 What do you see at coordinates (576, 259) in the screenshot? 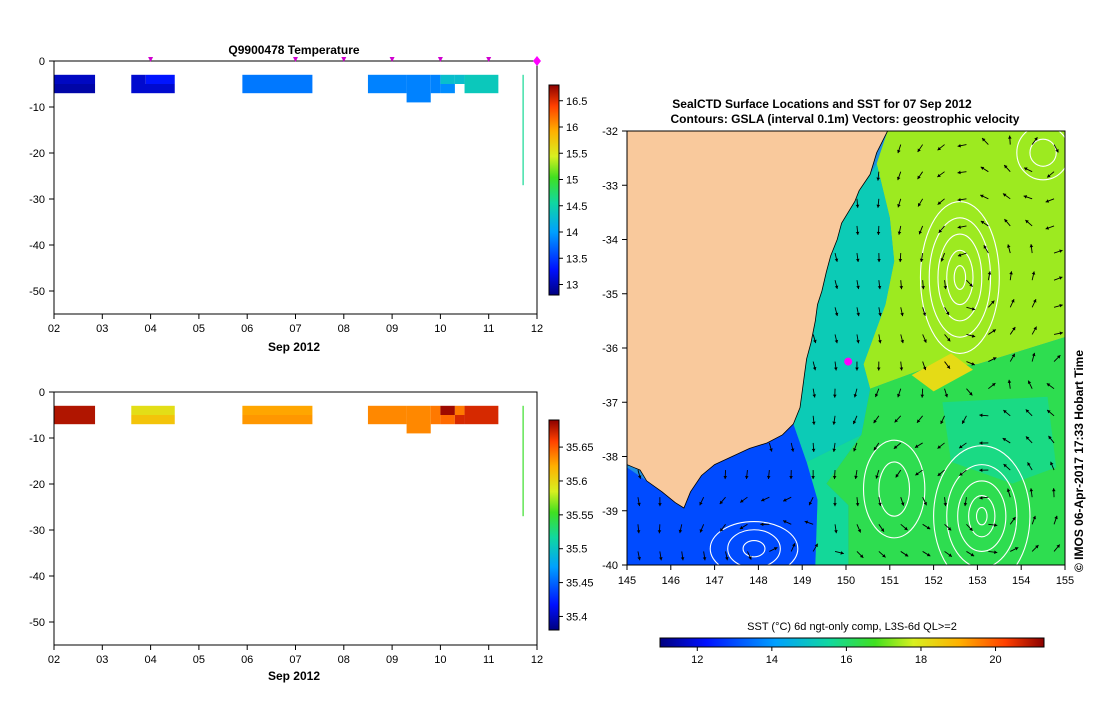
I see `colorbar-tick-label: 13.5` at bounding box center [576, 259].